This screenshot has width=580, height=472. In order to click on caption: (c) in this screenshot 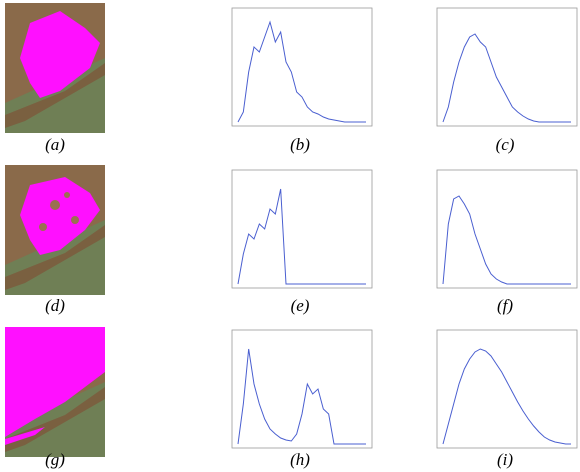, I will do `click(505, 144)`.